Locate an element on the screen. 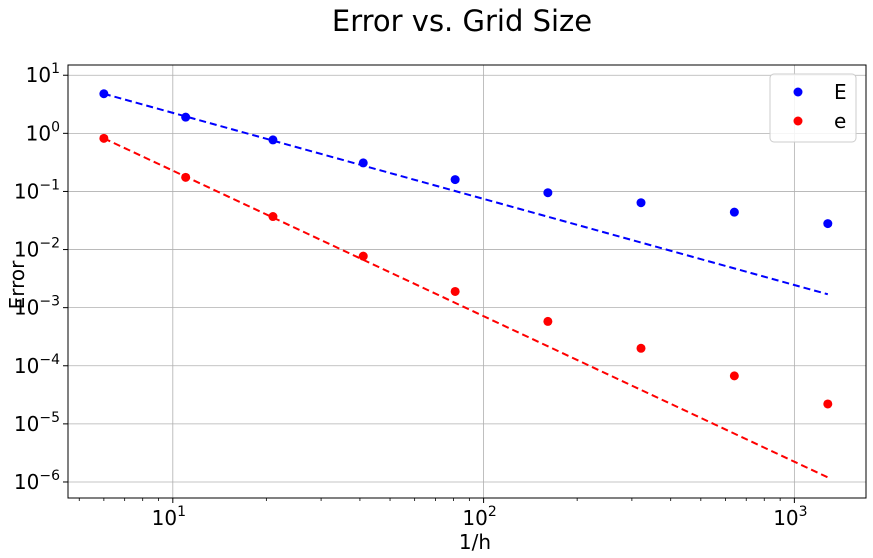  x-axis-label: 1/h is located at coordinates (475, 542).